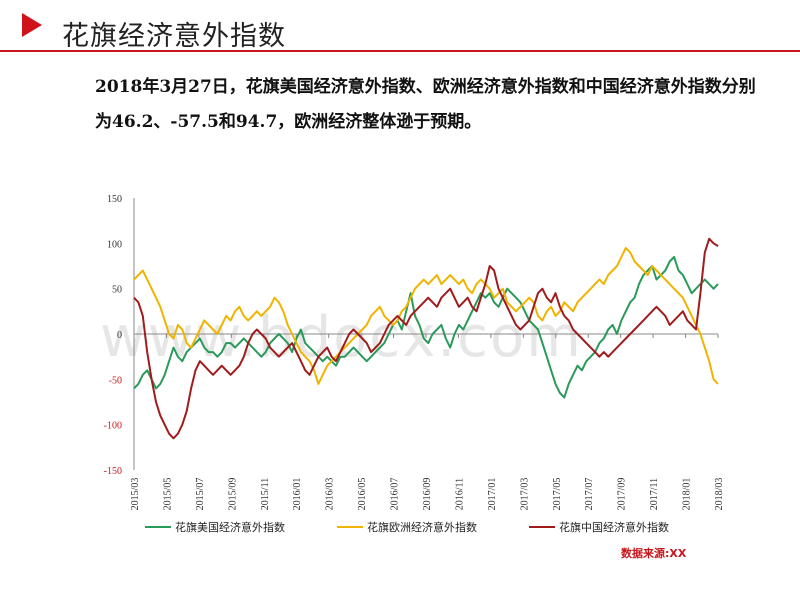  I want to click on x-tick-label: 2015/07, so click(200, 494).